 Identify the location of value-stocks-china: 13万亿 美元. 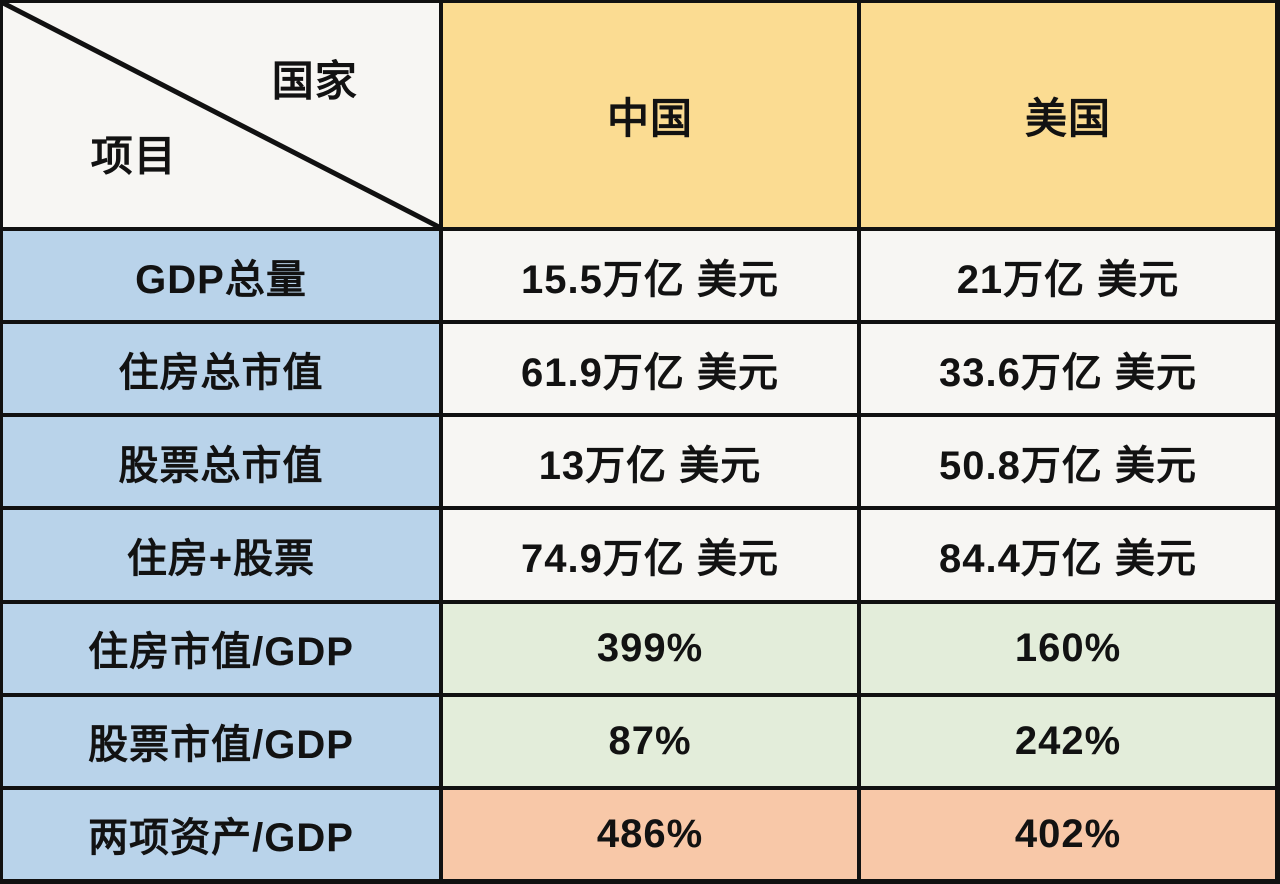
(650, 462).